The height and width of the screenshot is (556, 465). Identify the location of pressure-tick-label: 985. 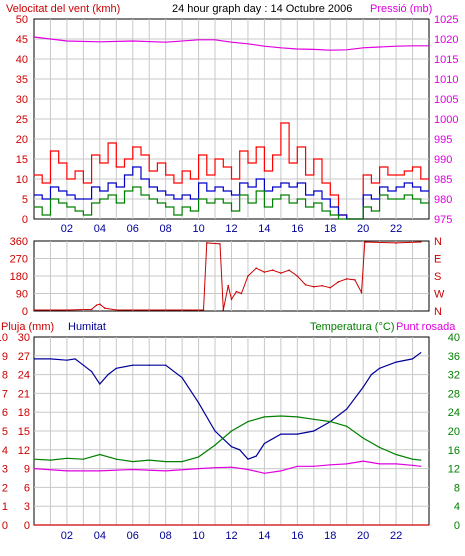
(443, 180).